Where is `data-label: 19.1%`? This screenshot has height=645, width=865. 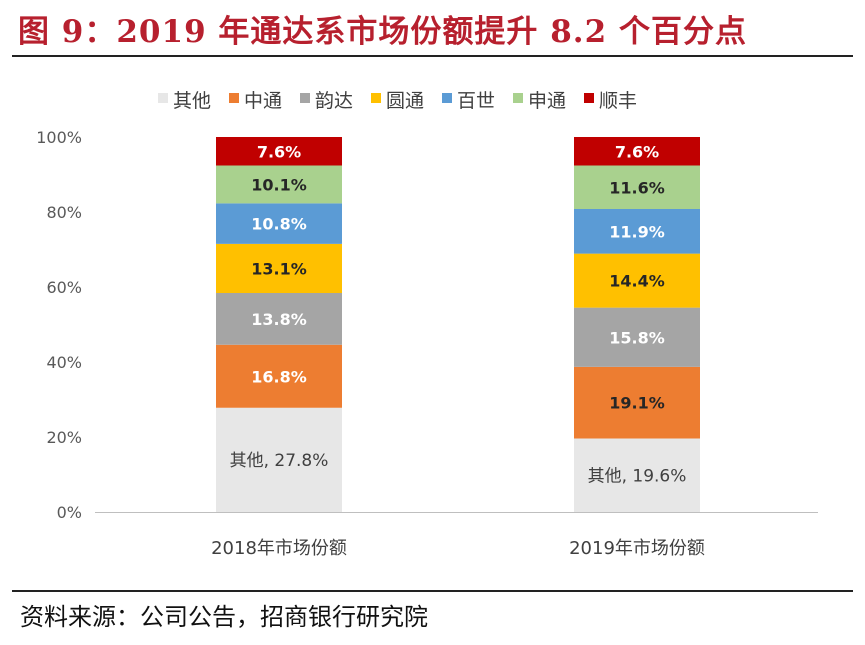
data-label: 19.1% is located at coordinates (637, 403).